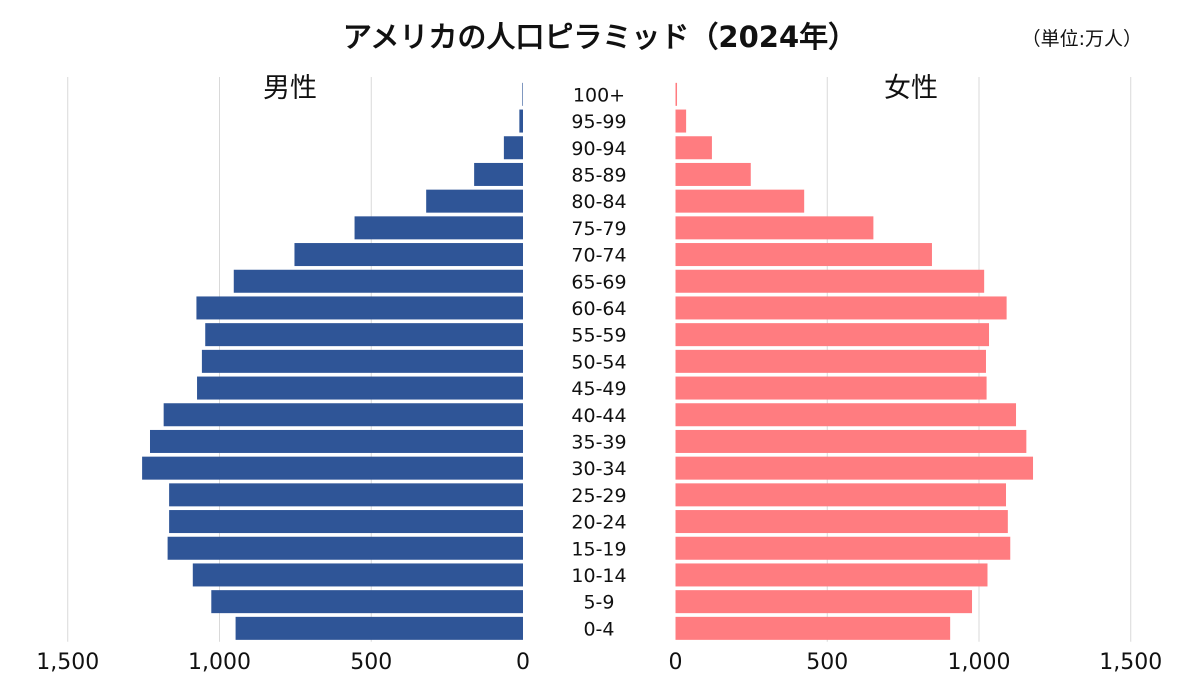 This screenshot has height=687, width=1200. Describe the element at coordinates (67, 662) in the screenshot. I see `tick-label-male: 1,500` at that location.